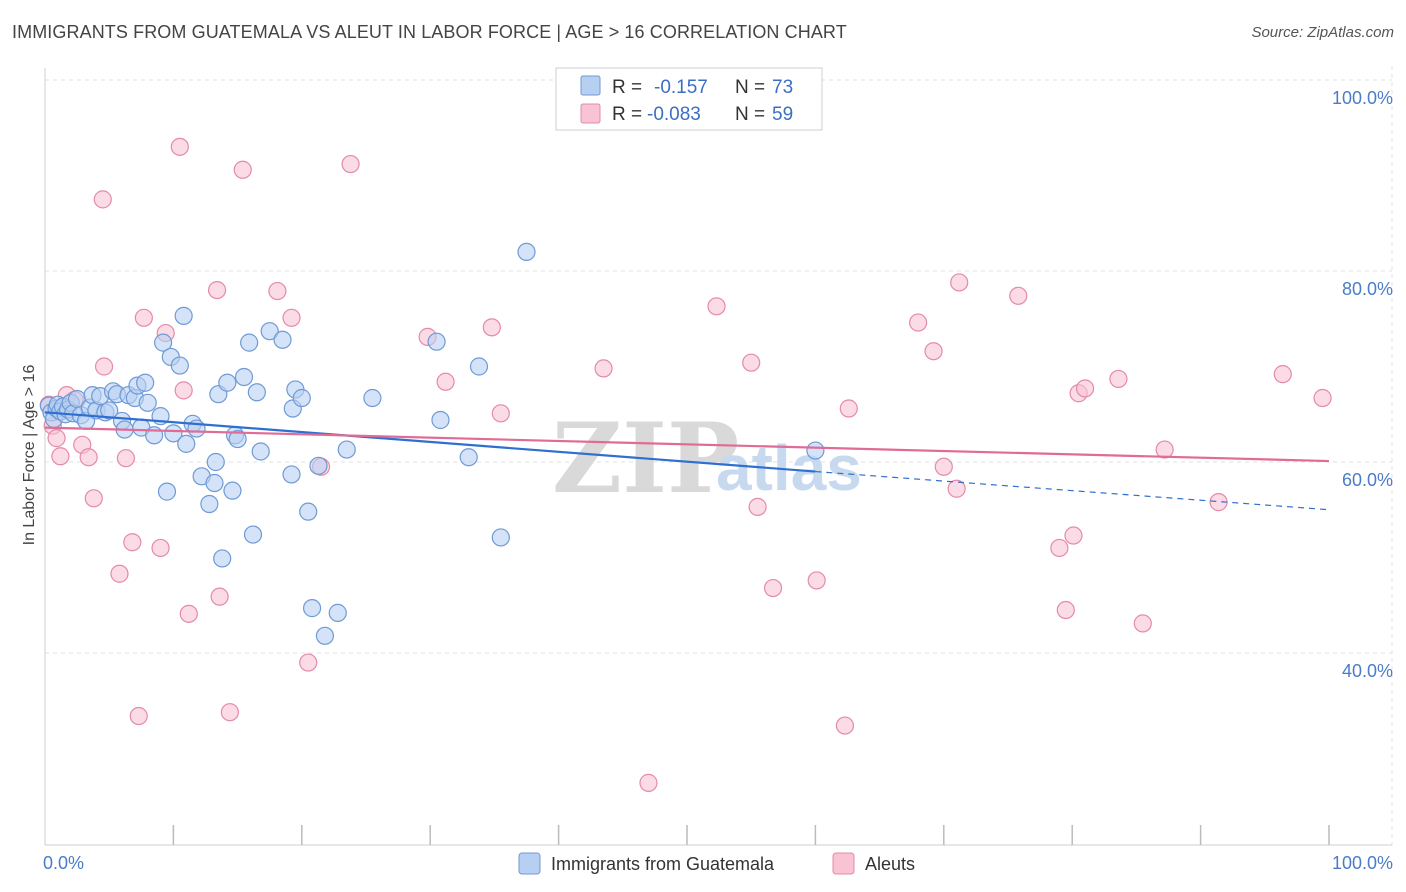 This screenshot has width=1406, height=892. I want to click on y-tick-label-1: 80.0%, so click(1367, 289).